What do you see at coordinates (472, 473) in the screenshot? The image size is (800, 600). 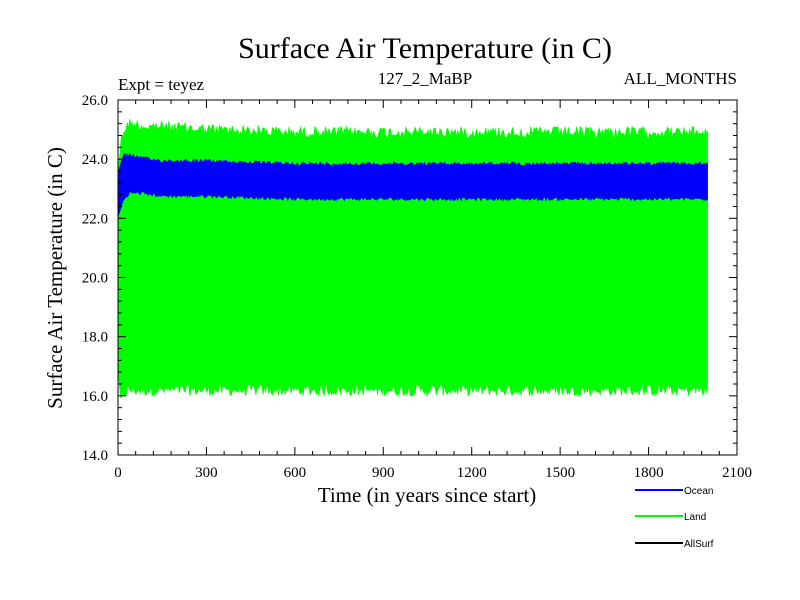 I see `x-tick-label: 1200` at bounding box center [472, 473].